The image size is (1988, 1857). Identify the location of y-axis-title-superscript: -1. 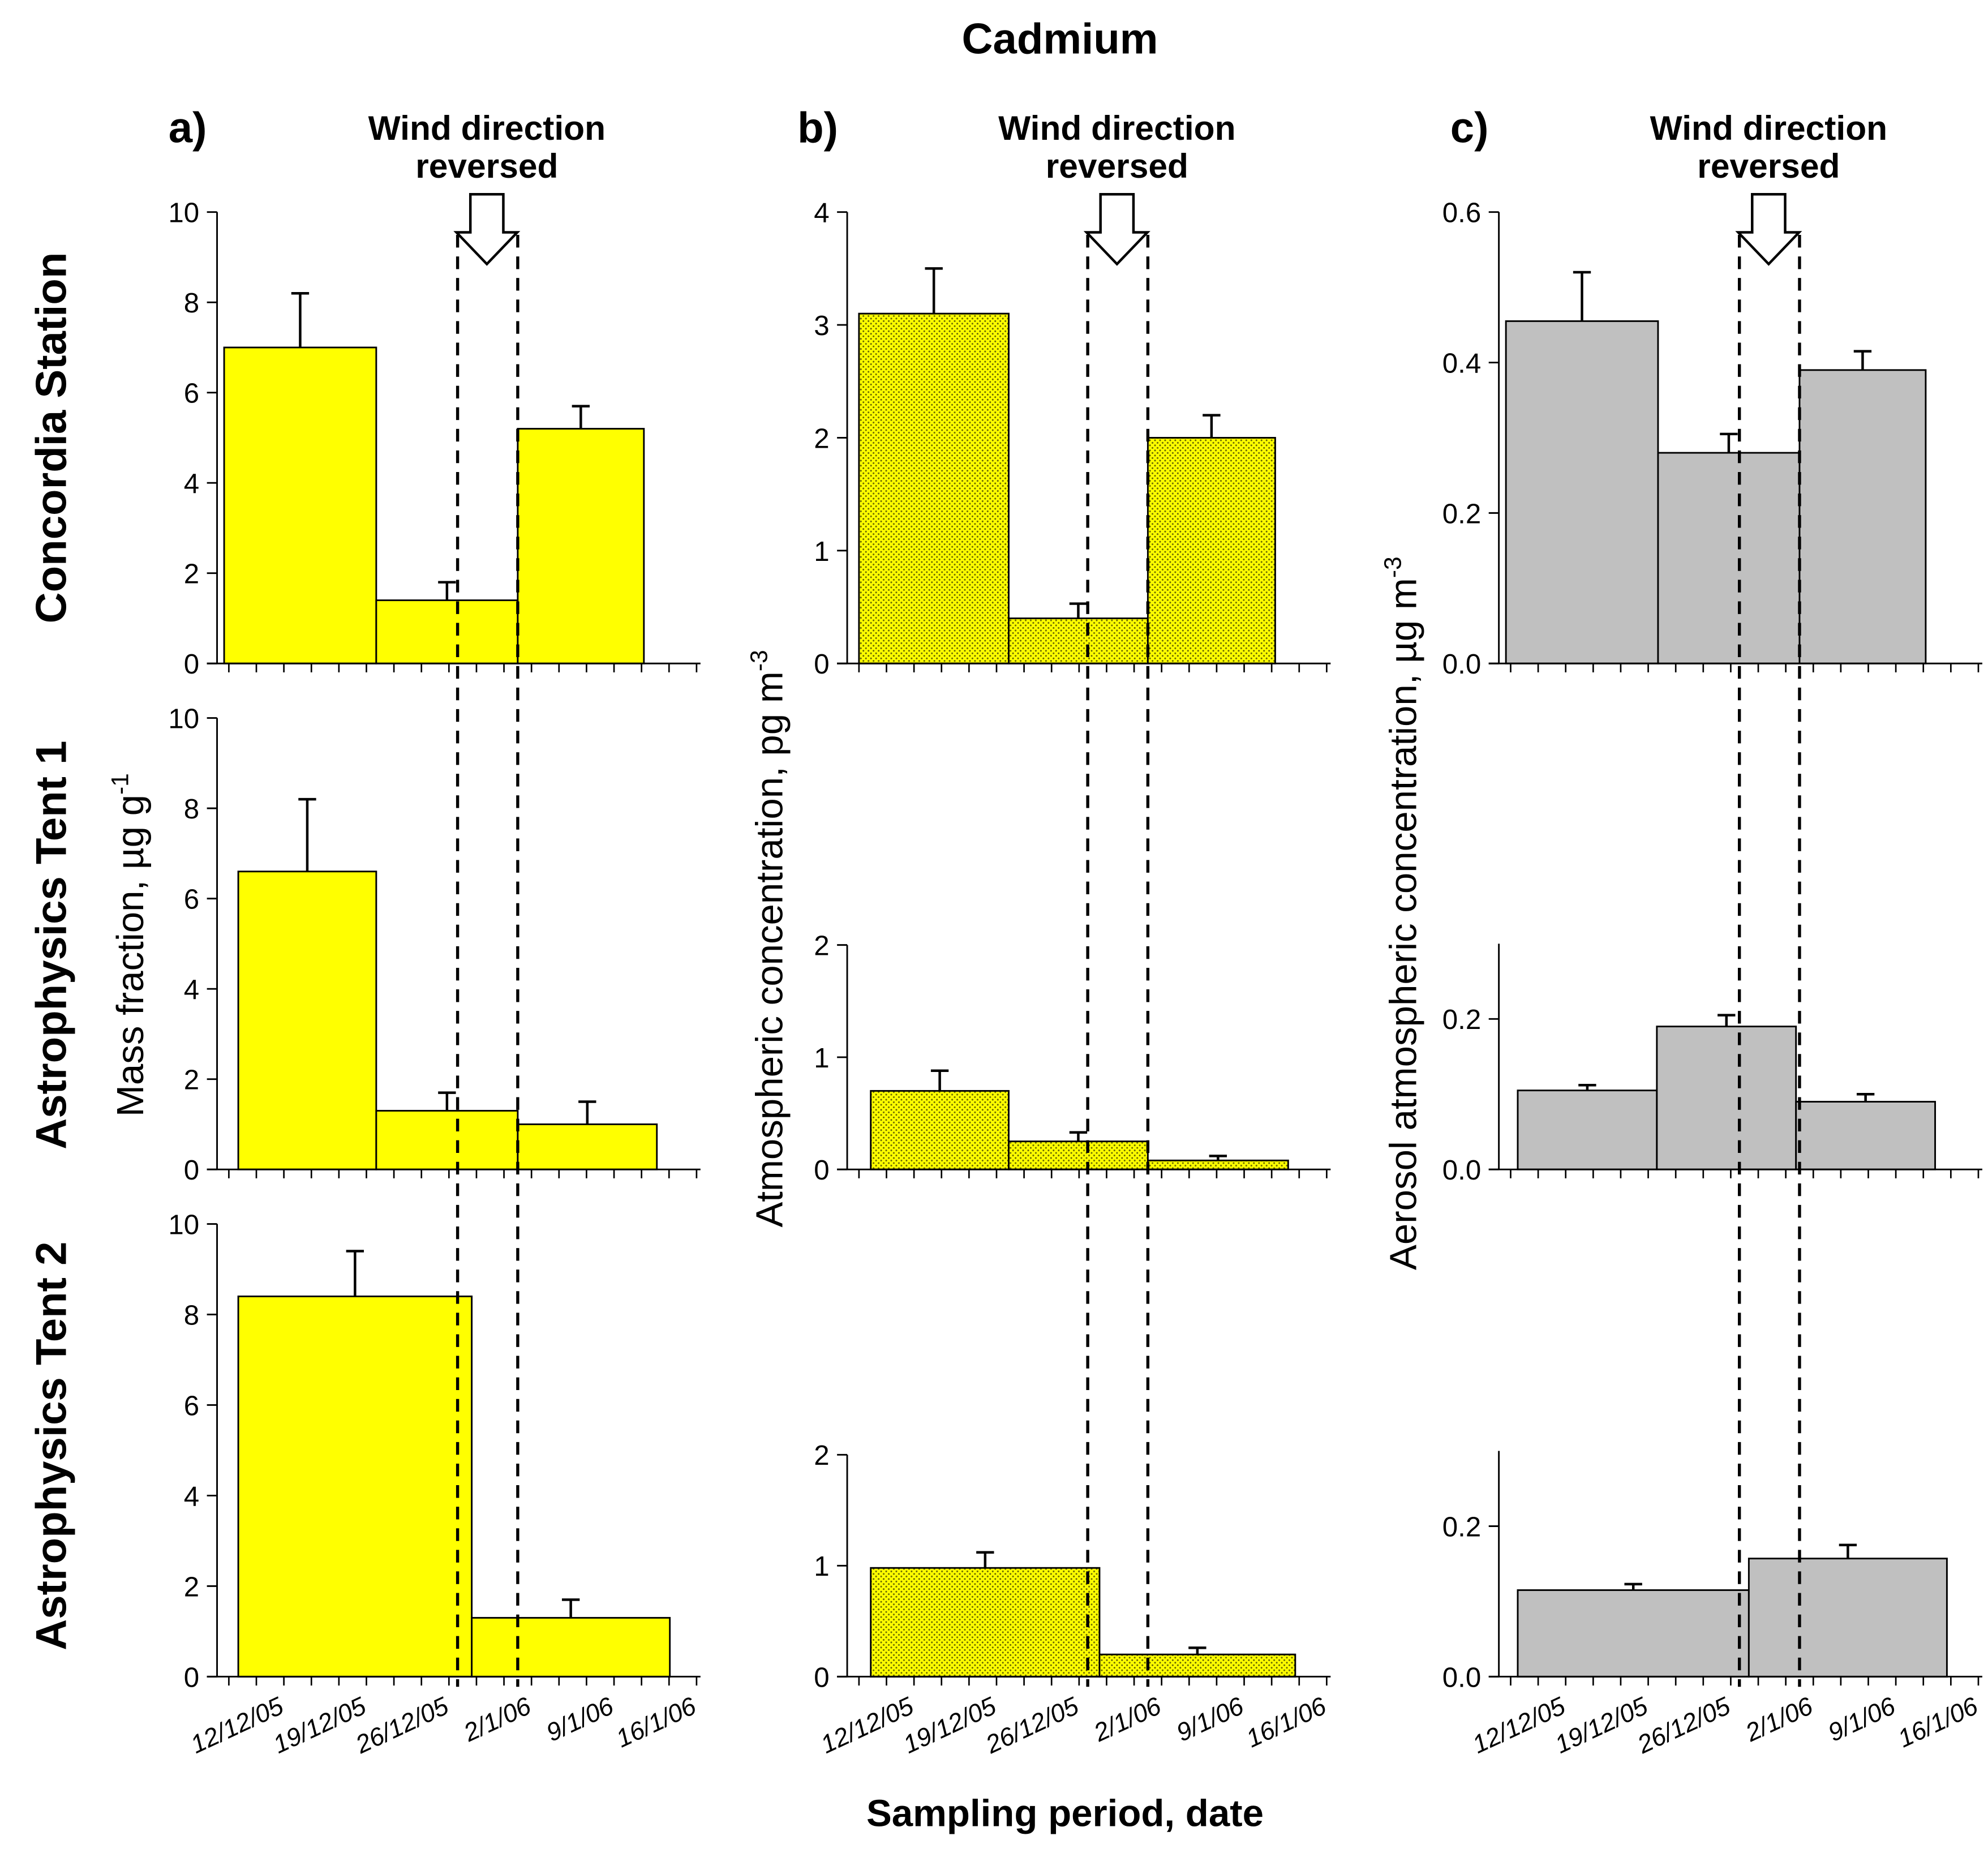
(120, 784).